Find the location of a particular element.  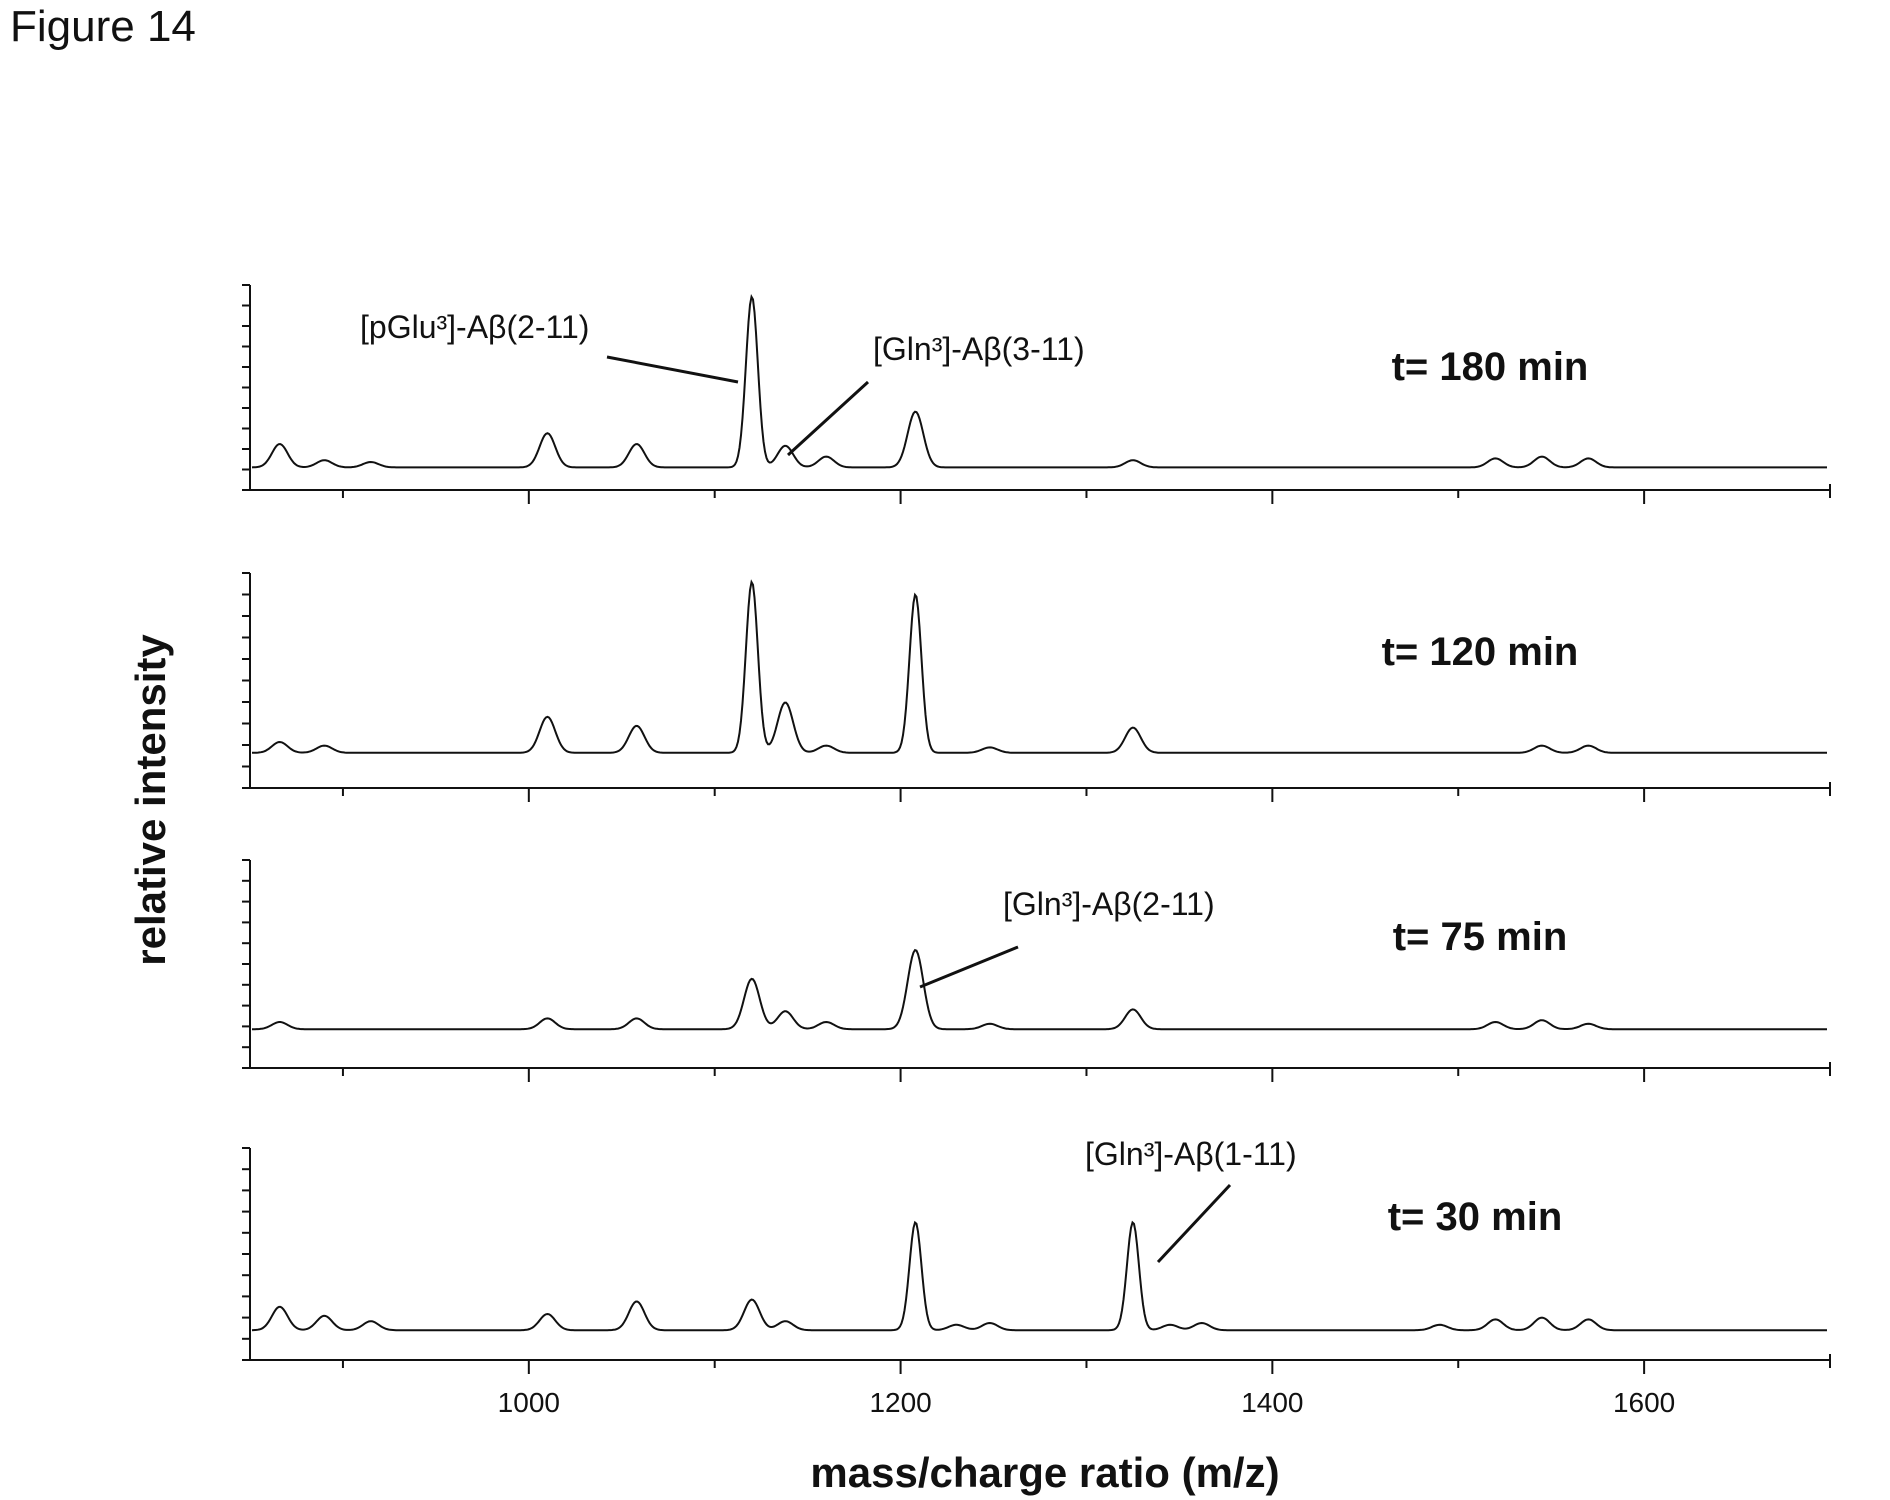

peak-annotation: [pGlu³]-Aβ(2-11) is located at coordinates (474, 327).